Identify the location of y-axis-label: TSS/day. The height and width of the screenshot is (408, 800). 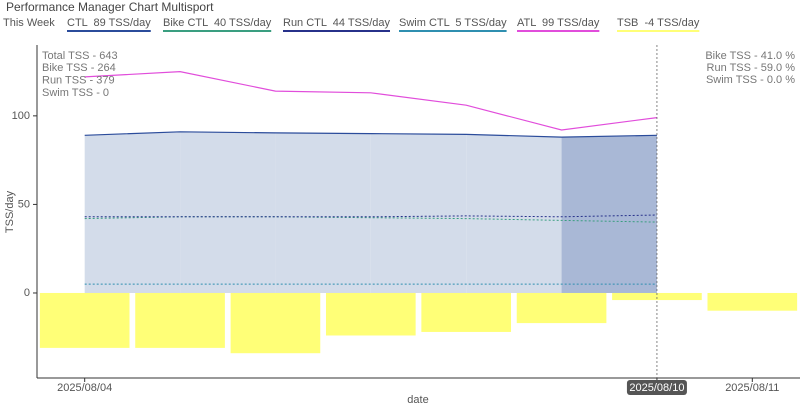
(10, 211).